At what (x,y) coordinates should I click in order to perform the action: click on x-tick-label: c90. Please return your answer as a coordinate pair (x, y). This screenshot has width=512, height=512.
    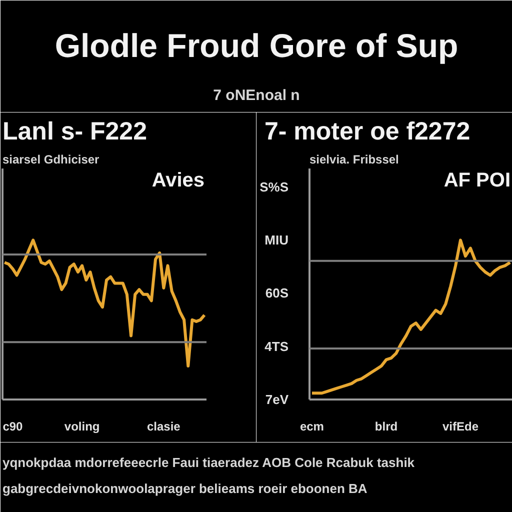
    Looking at the image, I should click on (13, 427).